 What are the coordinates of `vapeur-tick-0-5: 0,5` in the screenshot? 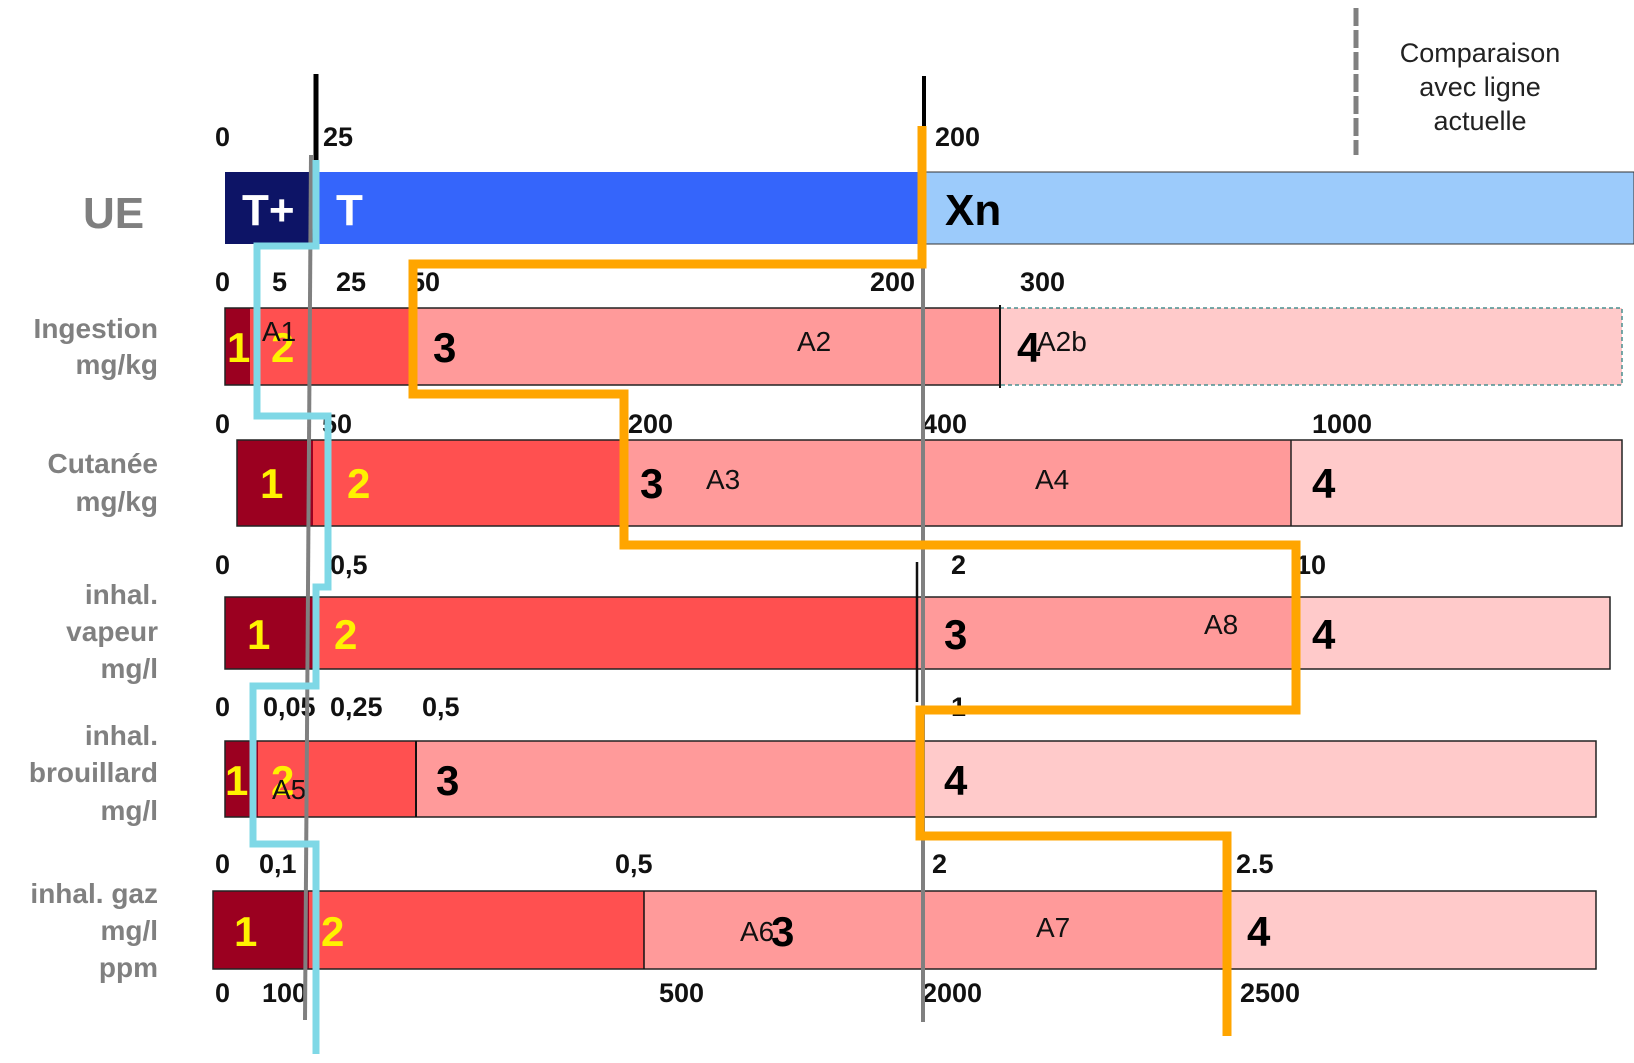 It's located at (349, 565).